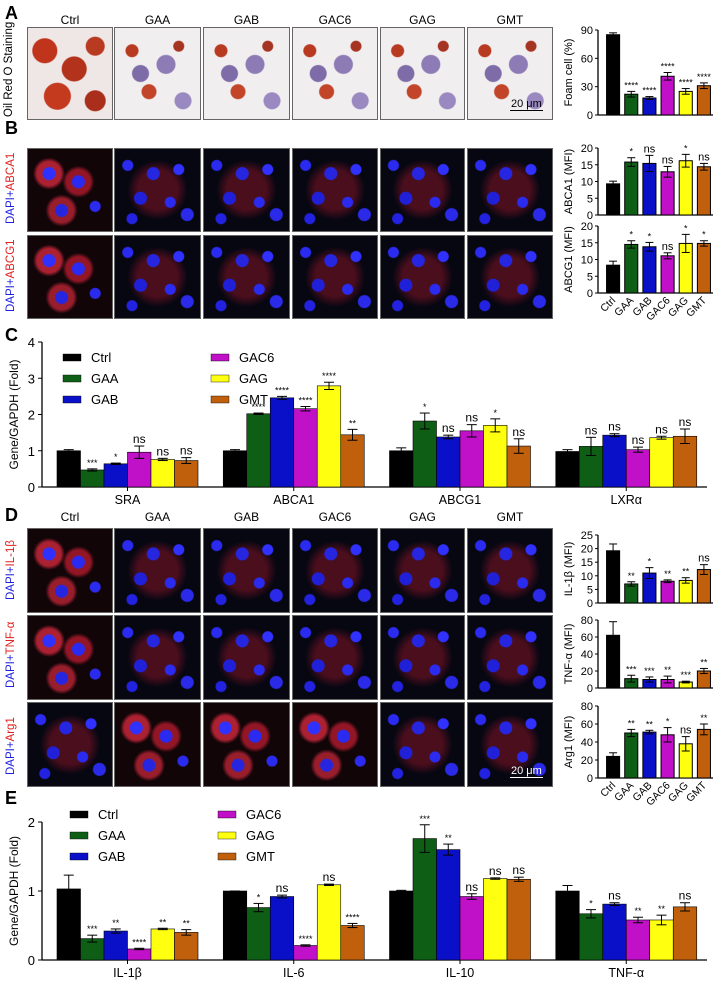  Describe the element at coordinates (510, 190) in the screenshot. I see `abca1-image-gmt` at that location.